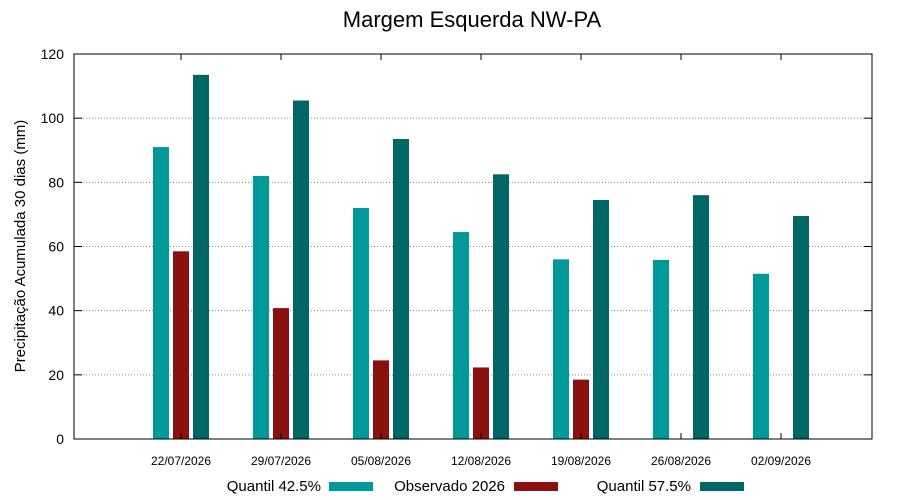 This screenshot has width=900, height=500. Describe the element at coordinates (56, 247) in the screenshot. I see `y-tick-label: 60` at that location.